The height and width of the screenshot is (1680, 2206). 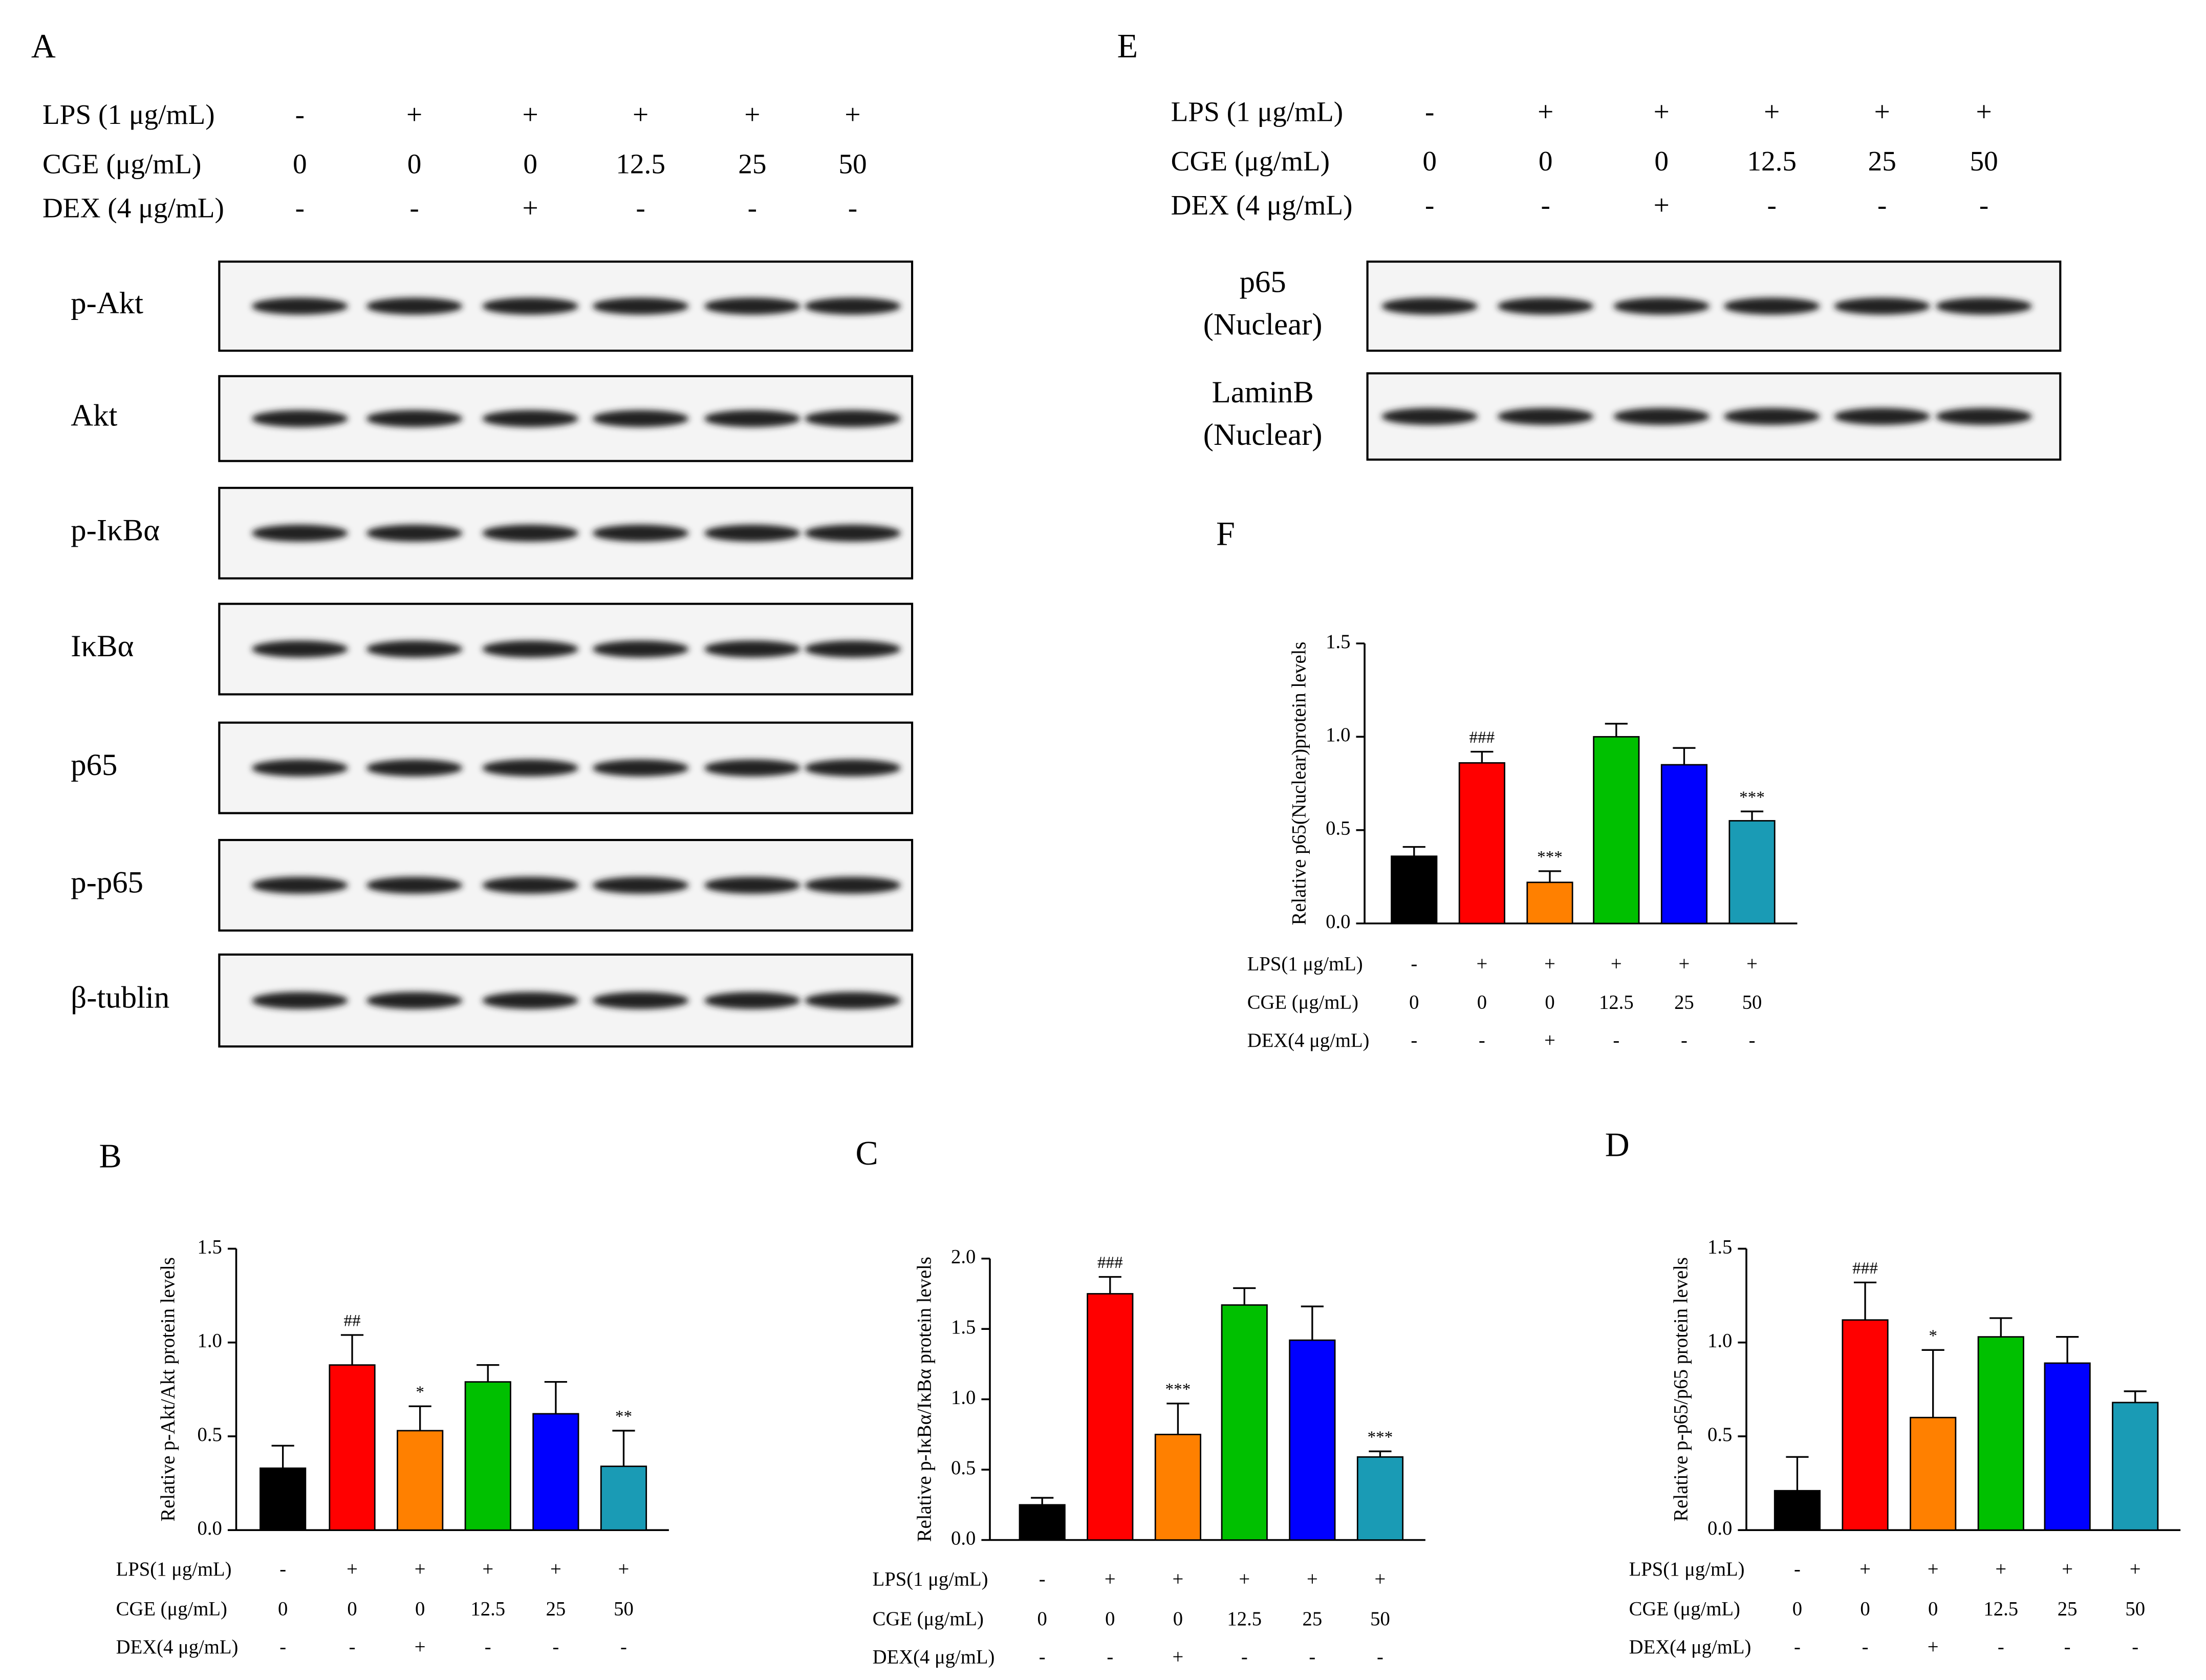 I want to click on y-axis-label: Relative p-IκBα/IκBα protein levels, so click(x=925, y=1400).